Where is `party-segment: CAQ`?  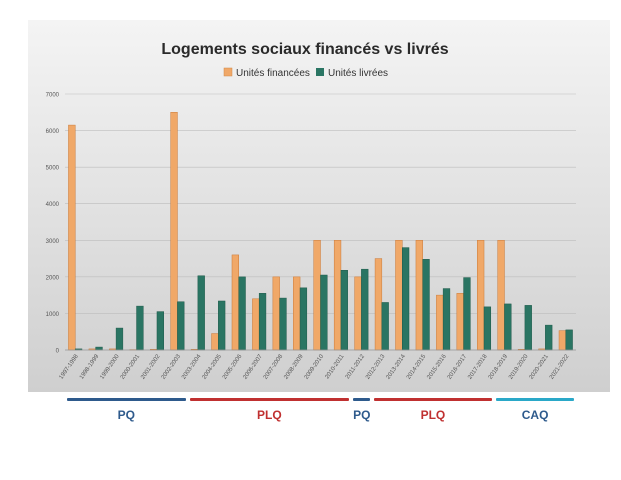
party-segment: CAQ is located at coordinates (535, 414).